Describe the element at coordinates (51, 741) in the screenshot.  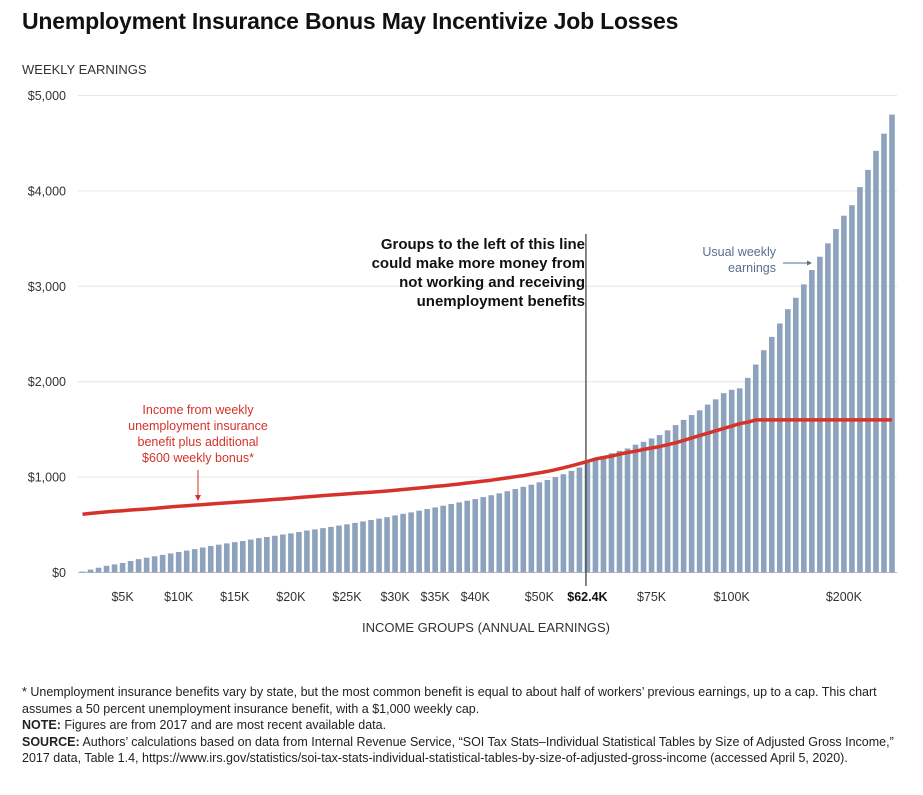
I see `source-label: SOURCE:` at that location.